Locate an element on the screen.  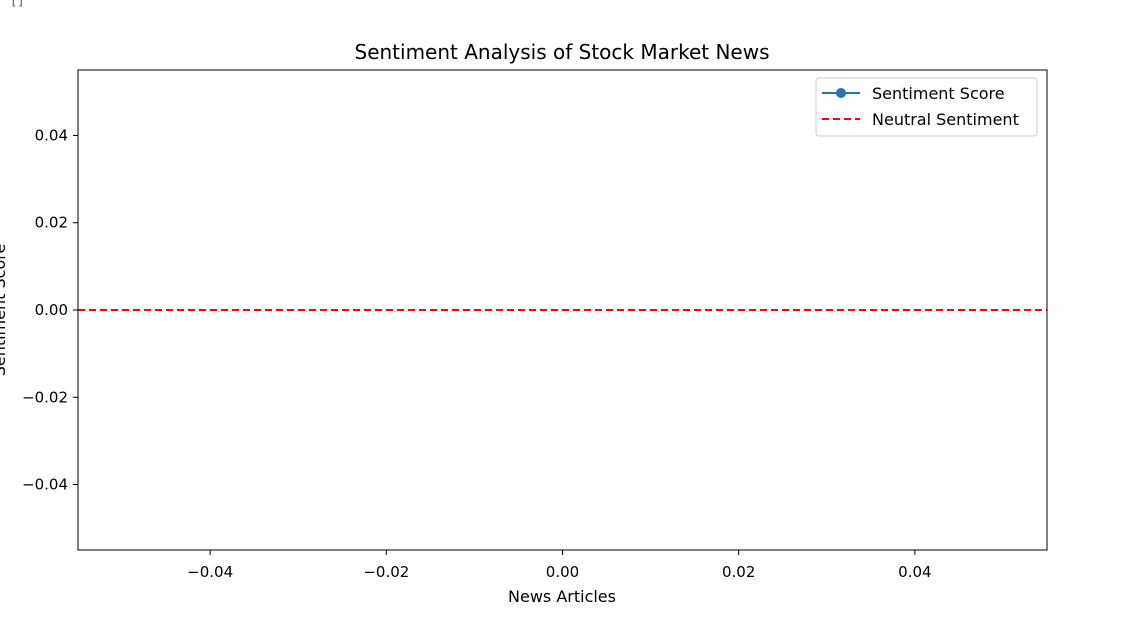
cell-output-text: [] is located at coordinates (17, 4).